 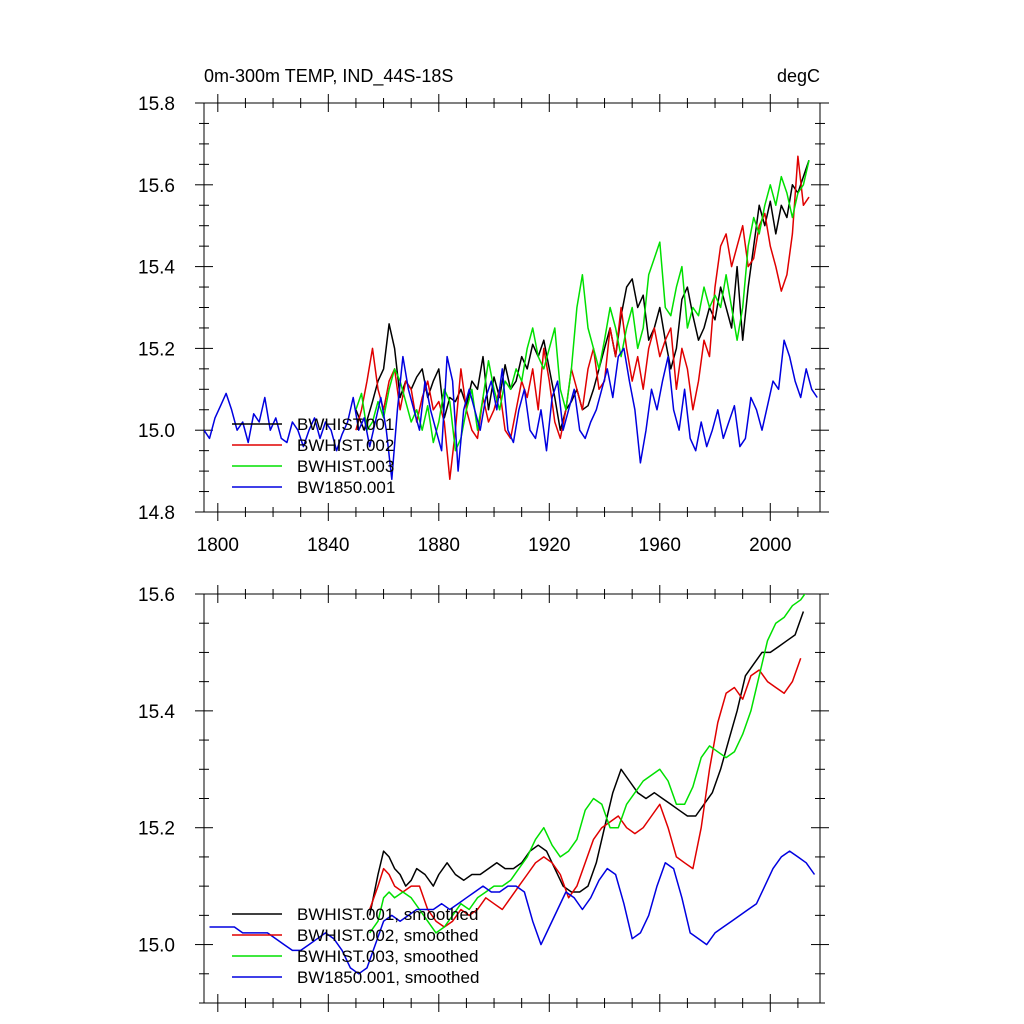 I want to click on series-line-bw1850-001-smoothed, so click(x=512, y=912).